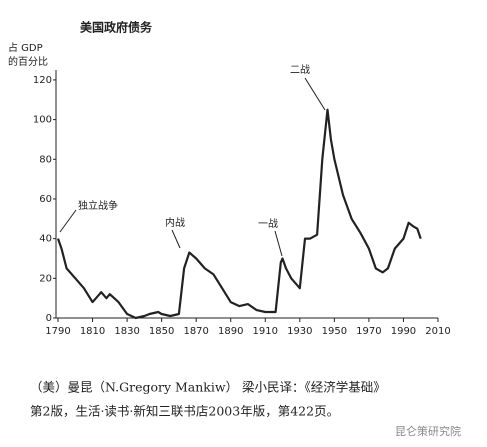 This screenshot has width=487, height=447. What do you see at coordinates (403, 331) in the screenshot?
I see `x-tick-label: 1990` at bounding box center [403, 331].